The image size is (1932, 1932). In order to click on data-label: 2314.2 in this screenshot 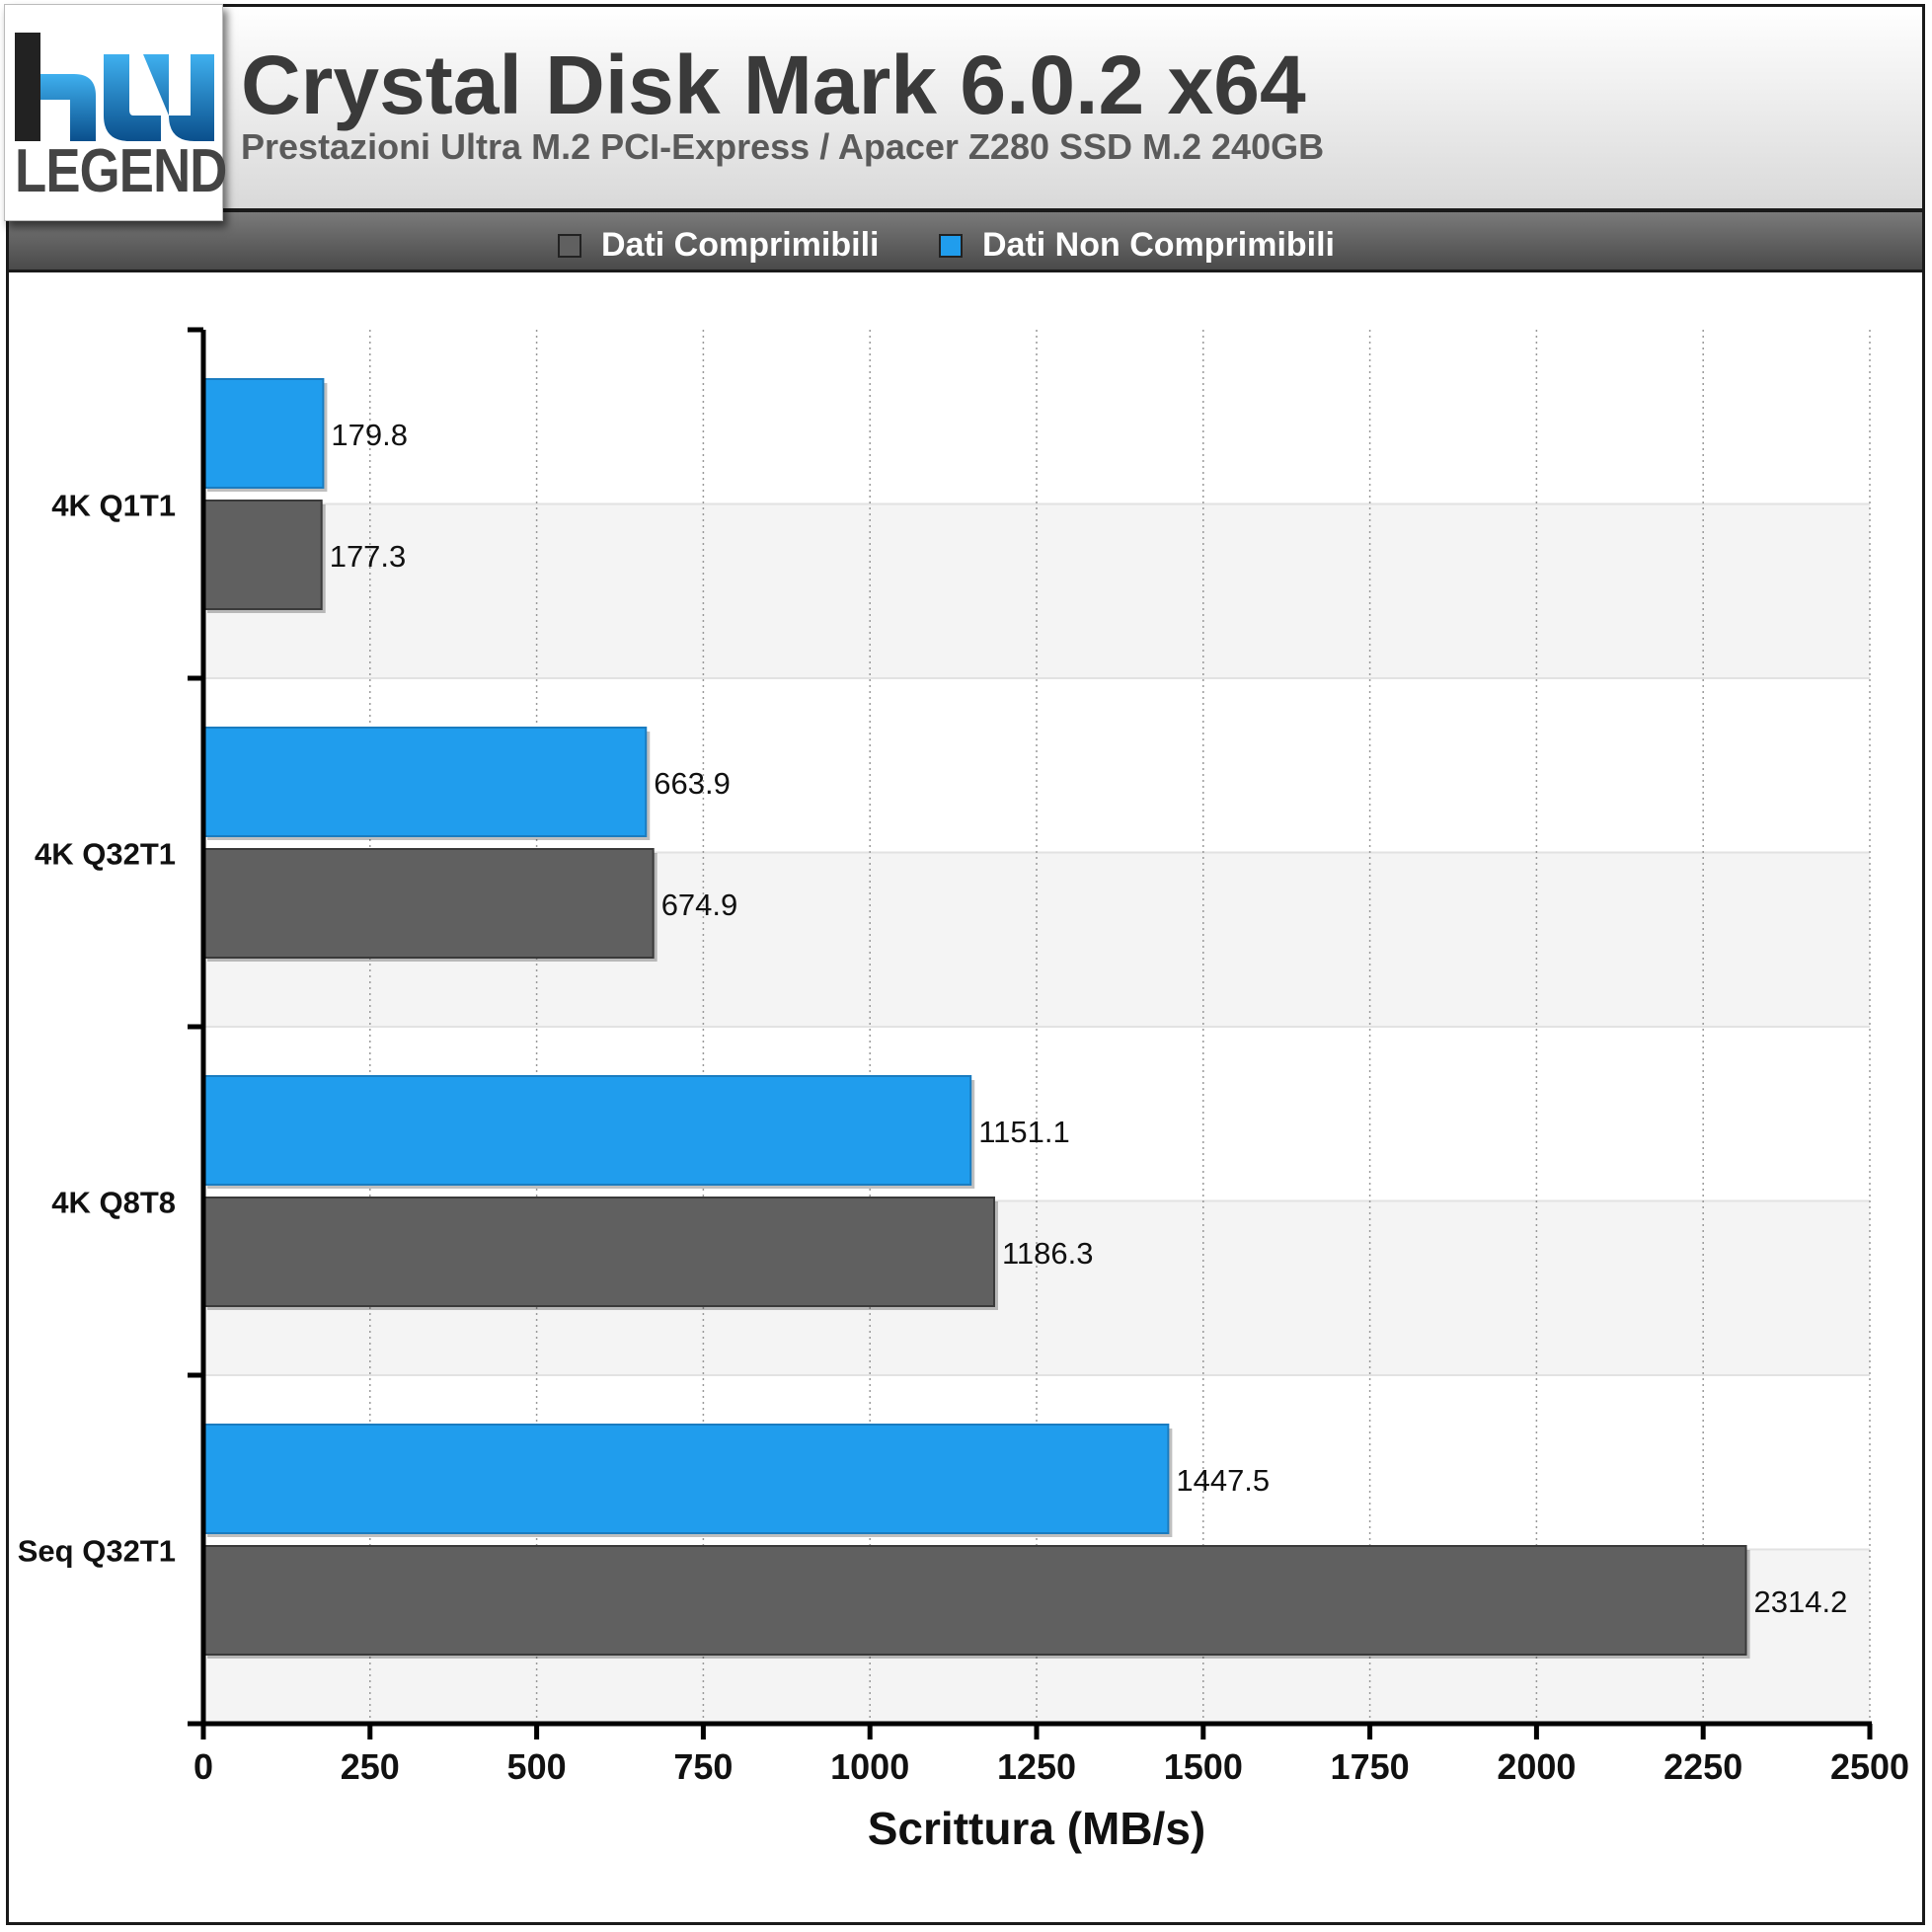, I will do `click(1801, 1601)`.